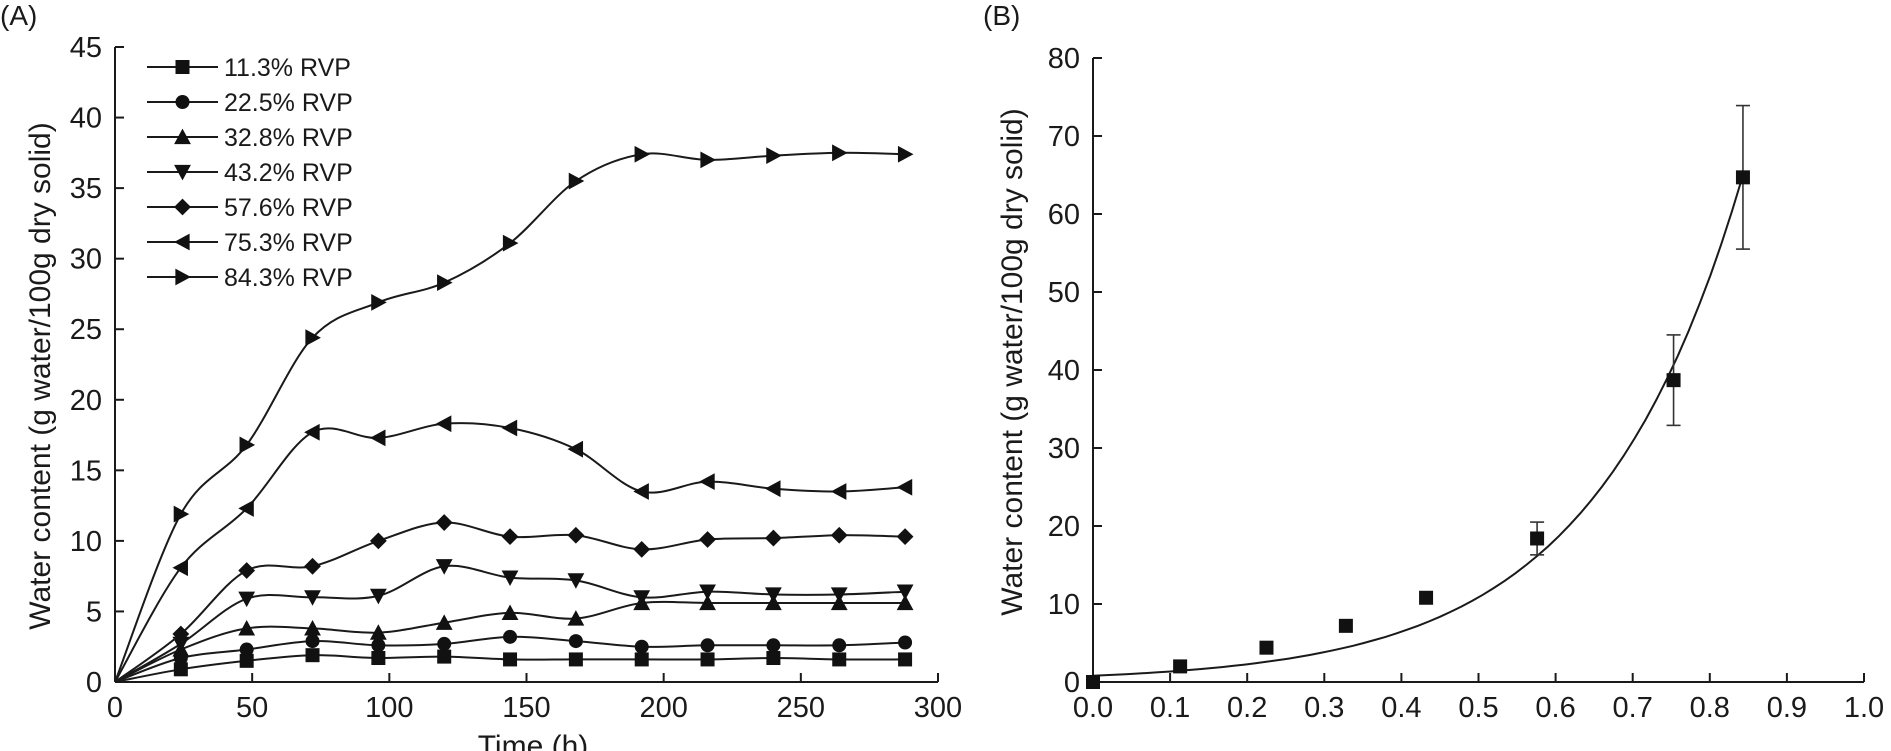 Image resolution: width=1891 pixels, height=751 pixels. Describe the element at coordinates (1064, 605) in the screenshot. I see `panel-b-y-tick-label: 10` at that location.